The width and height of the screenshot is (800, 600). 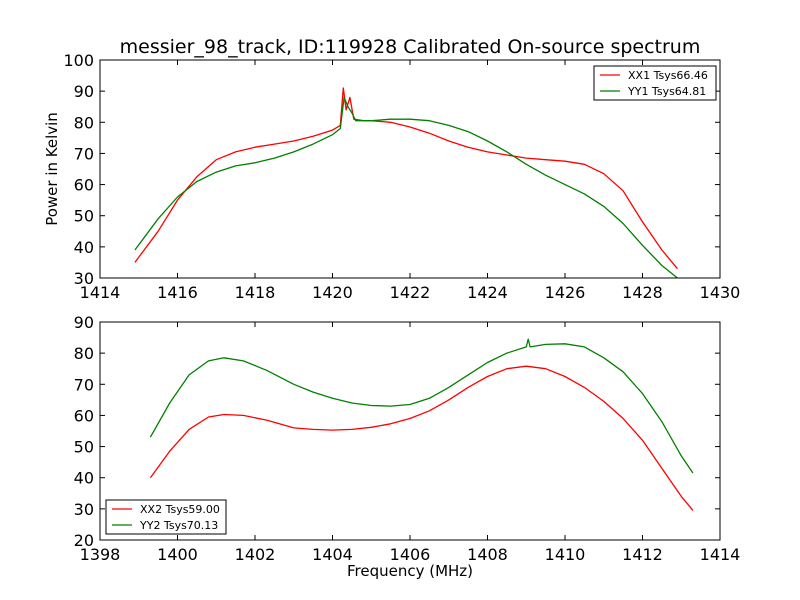 What do you see at coordinates (255, 554) in the screenshot?
I see `x-tick-label: 1402` at bounding box center [255, 554].